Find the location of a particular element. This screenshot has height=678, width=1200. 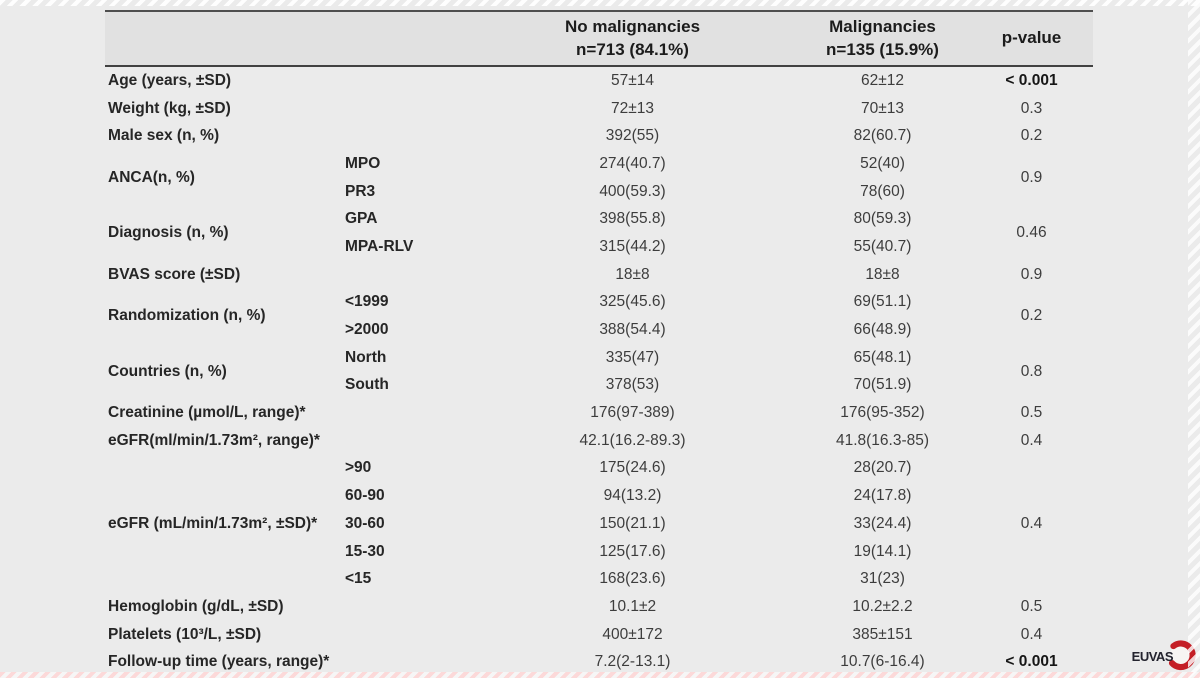

header-malignancies-line1: Malignancies is located at coordinates (882, 26).